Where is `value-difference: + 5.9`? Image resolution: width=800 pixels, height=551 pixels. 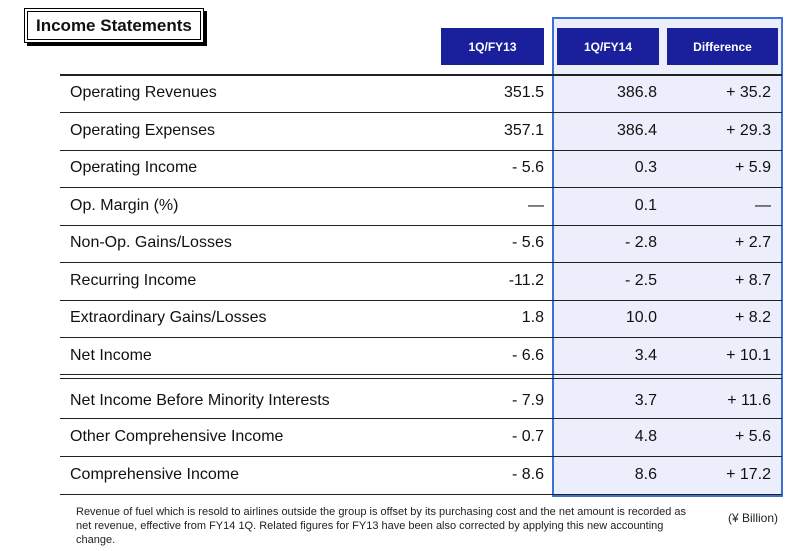 value-difference: + 5.9 is located at coordinates (752, 167).